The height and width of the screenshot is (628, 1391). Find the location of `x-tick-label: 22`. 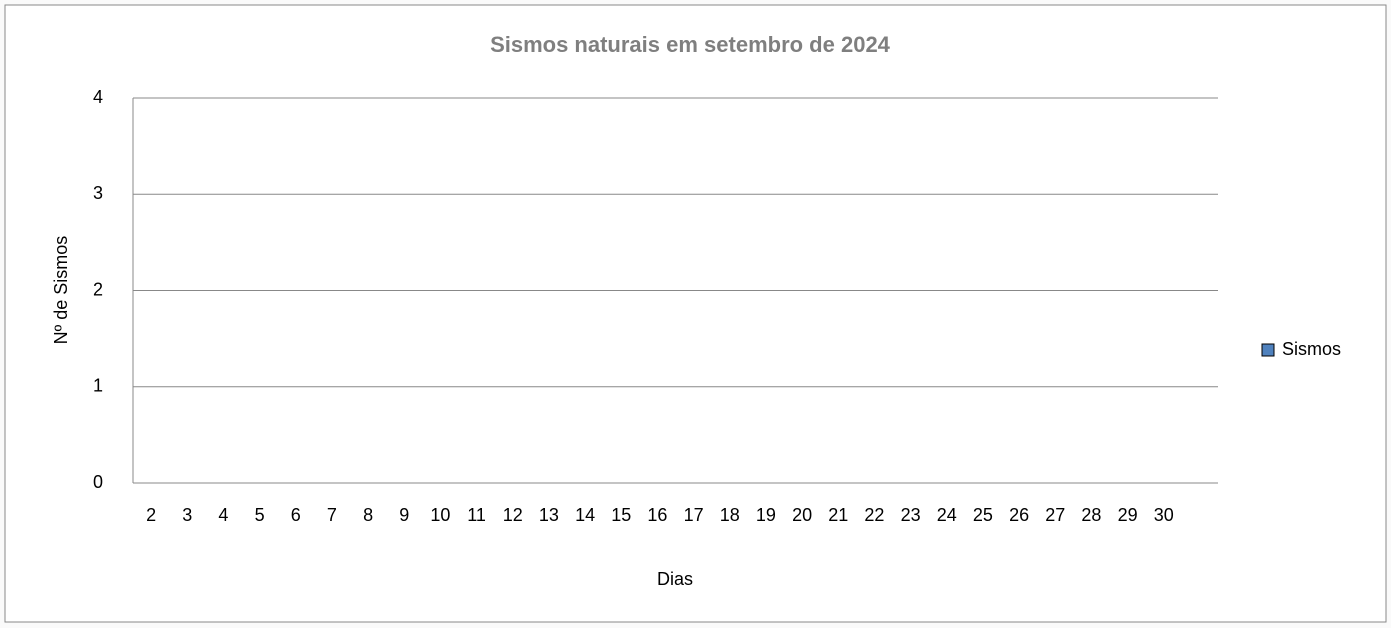

x-tick-label: 22 is located at coordinates (874, 515).